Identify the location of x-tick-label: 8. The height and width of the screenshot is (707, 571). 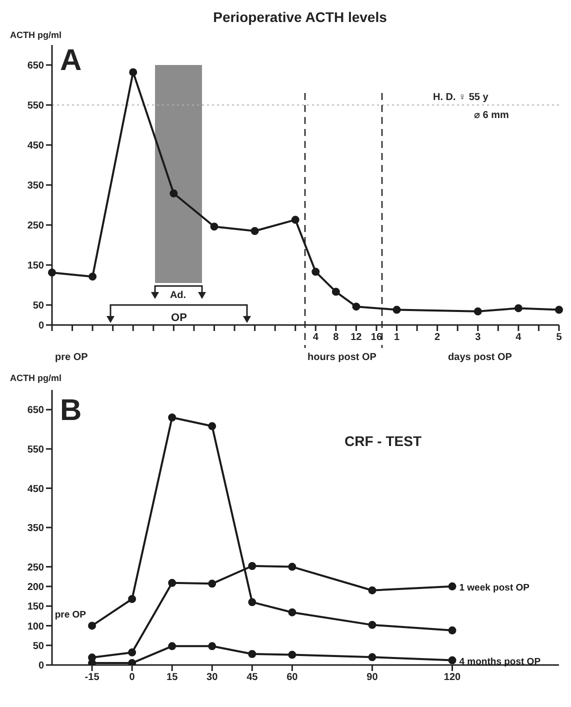
(336, 338).